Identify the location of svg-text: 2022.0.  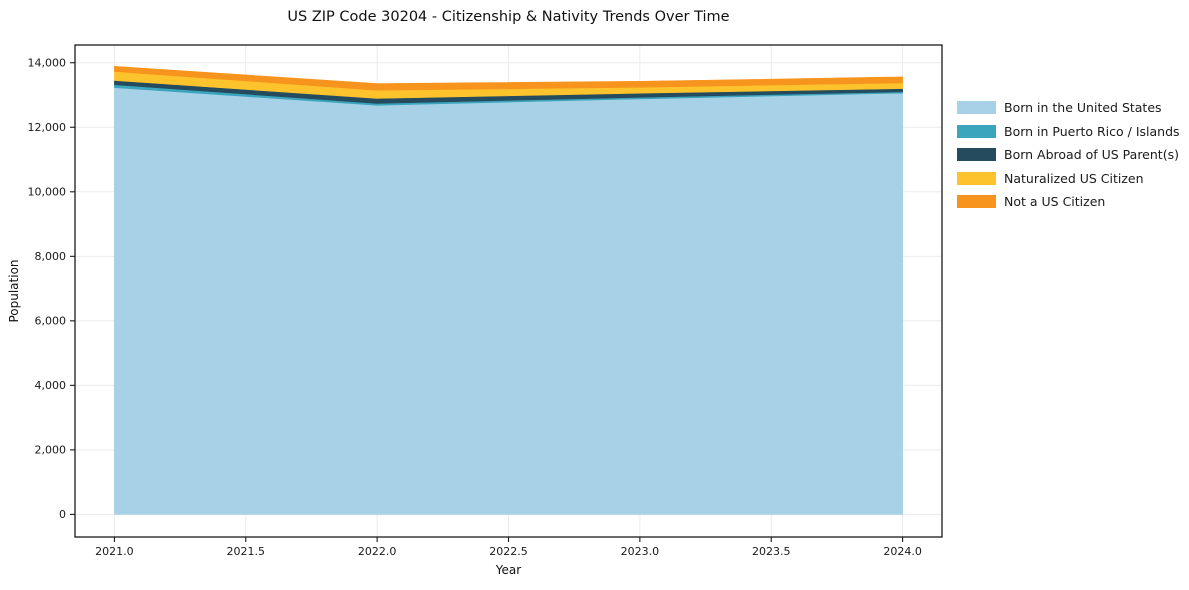
(377, 551).